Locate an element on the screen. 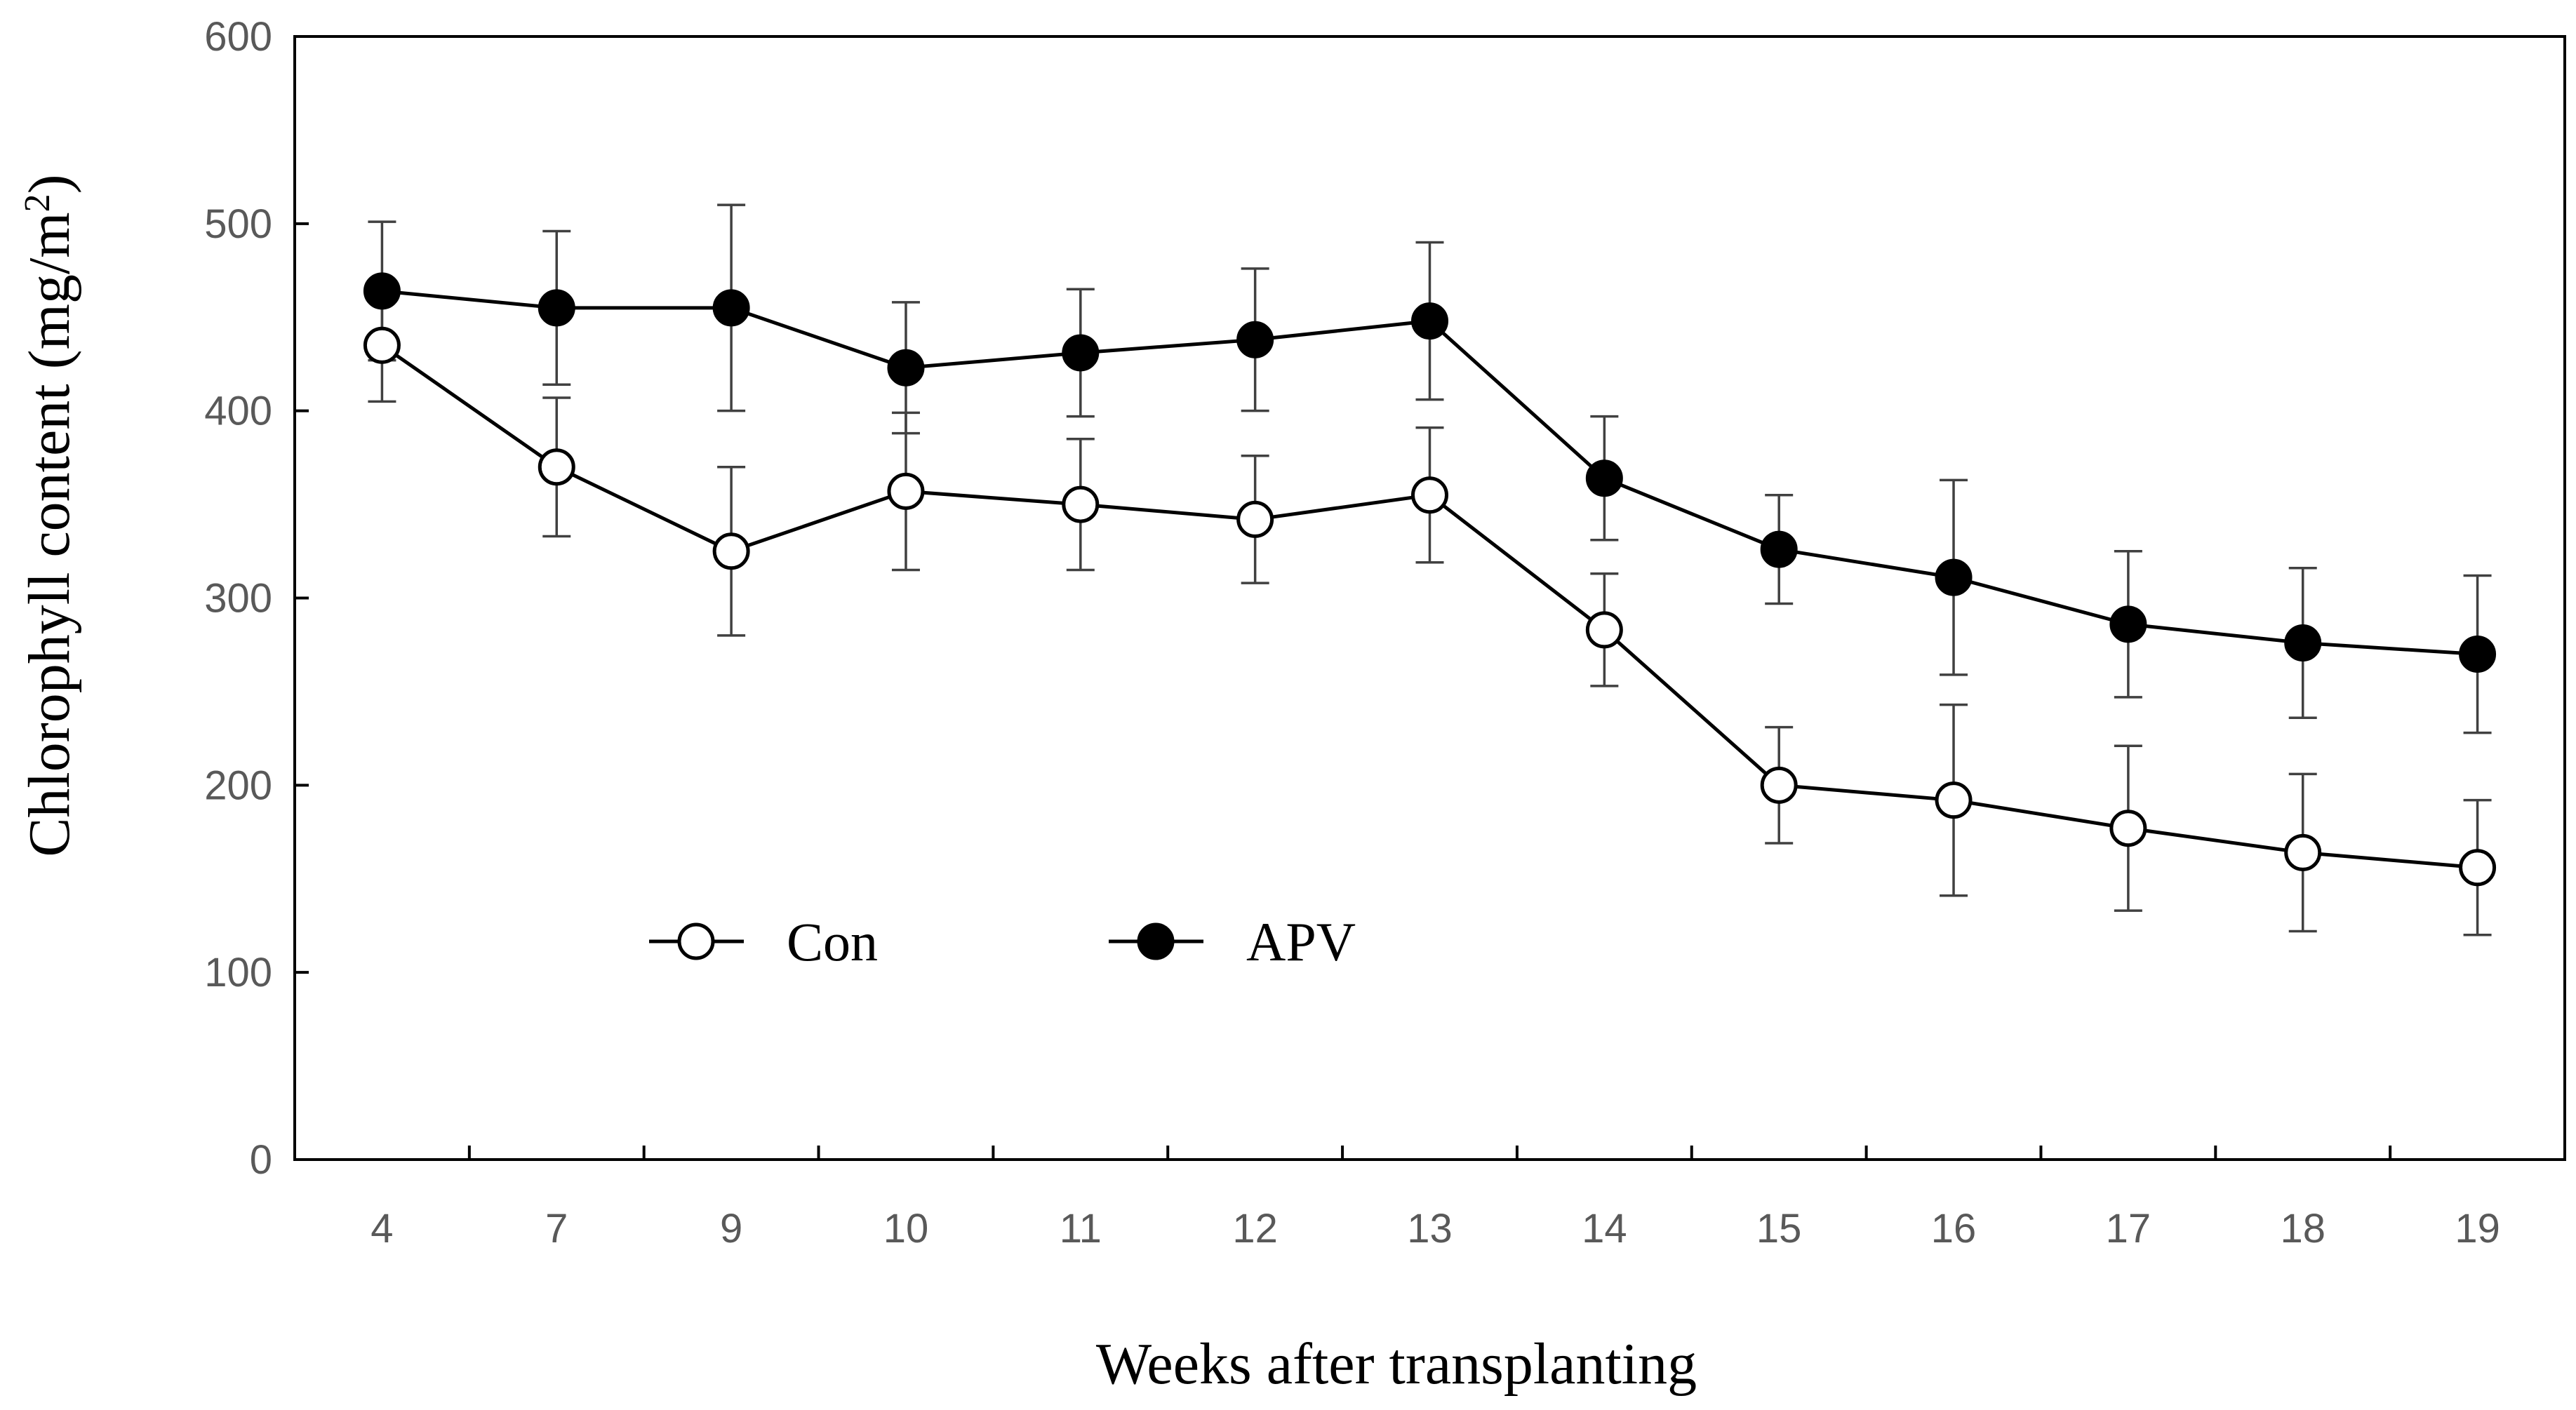  x-tick-label: 19 is located at coordinates (2477, 1228).